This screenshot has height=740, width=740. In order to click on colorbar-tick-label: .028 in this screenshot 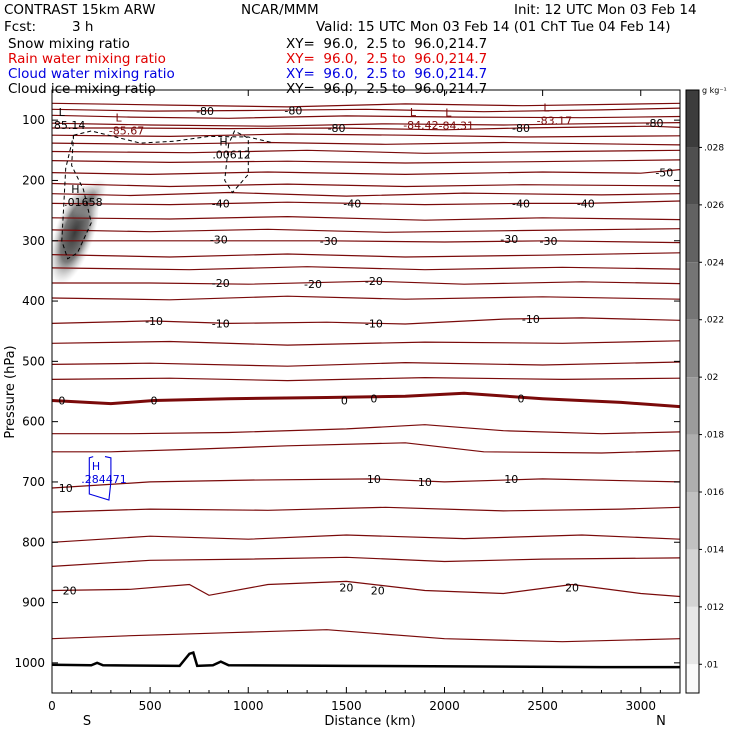, I will do `click(714, 148)`.